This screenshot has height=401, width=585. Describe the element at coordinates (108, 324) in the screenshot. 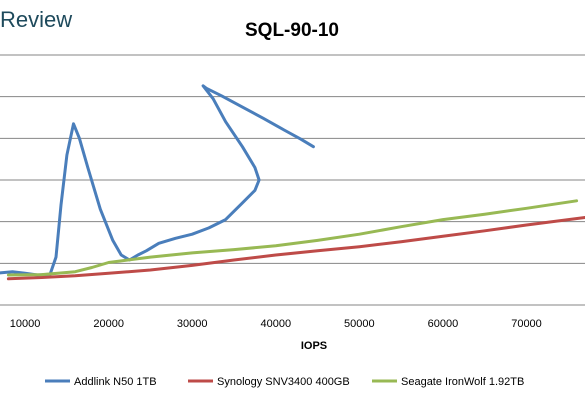

I see `x-tick-label: 20000` at that location.